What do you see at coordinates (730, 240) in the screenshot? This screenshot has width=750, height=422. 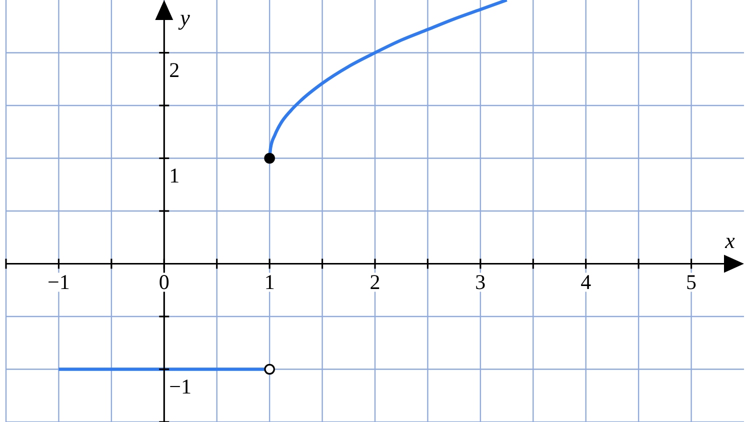 I see `x-axis-title: x` at bounding box center [730, 240].